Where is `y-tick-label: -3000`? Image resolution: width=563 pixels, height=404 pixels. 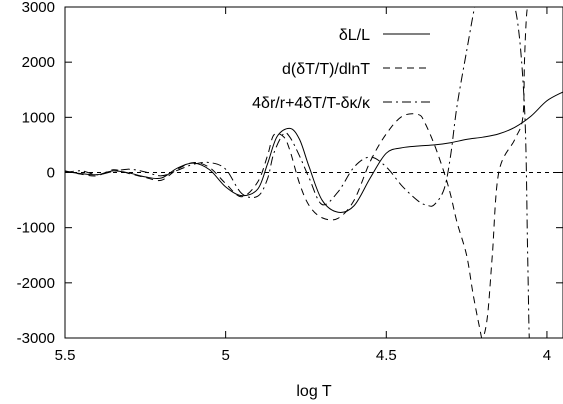
y-tick-label: -3000 is located at coordinates (36, 338).